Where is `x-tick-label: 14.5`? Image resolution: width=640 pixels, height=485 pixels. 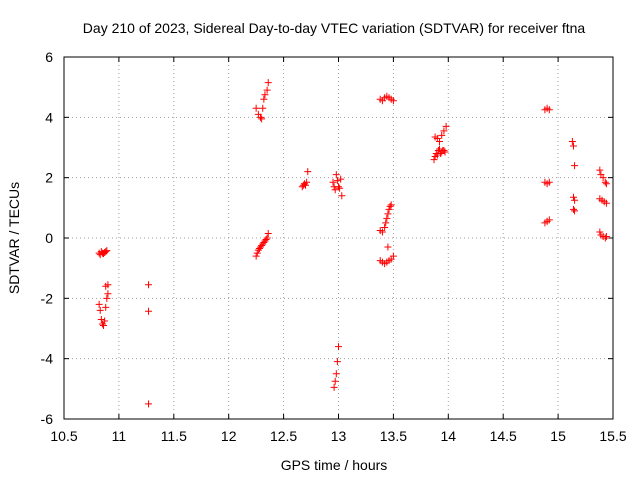
x-tick-label: 14.5 is located at coordinates (503, 436).